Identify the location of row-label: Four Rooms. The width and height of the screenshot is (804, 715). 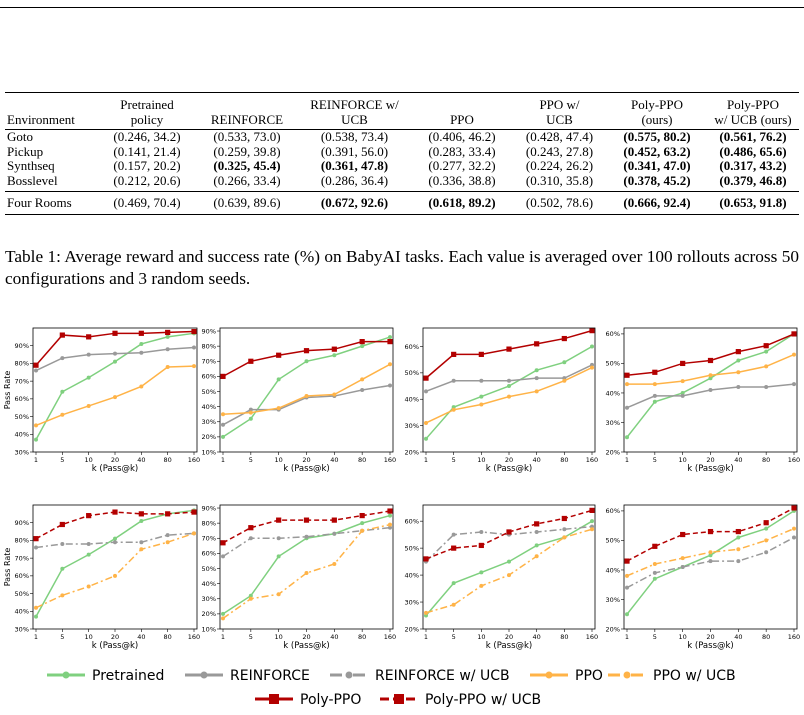
(51, 203).